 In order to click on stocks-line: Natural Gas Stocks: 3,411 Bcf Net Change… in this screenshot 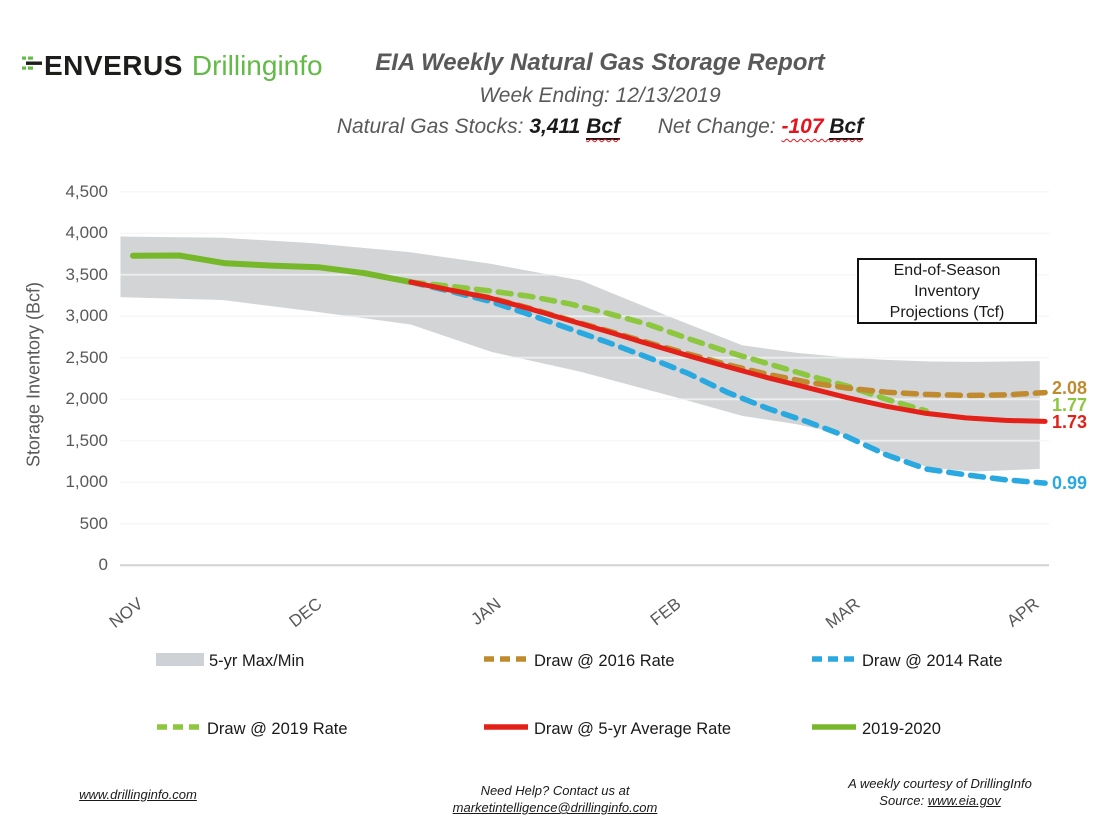, I will do `click(600, 127)`.